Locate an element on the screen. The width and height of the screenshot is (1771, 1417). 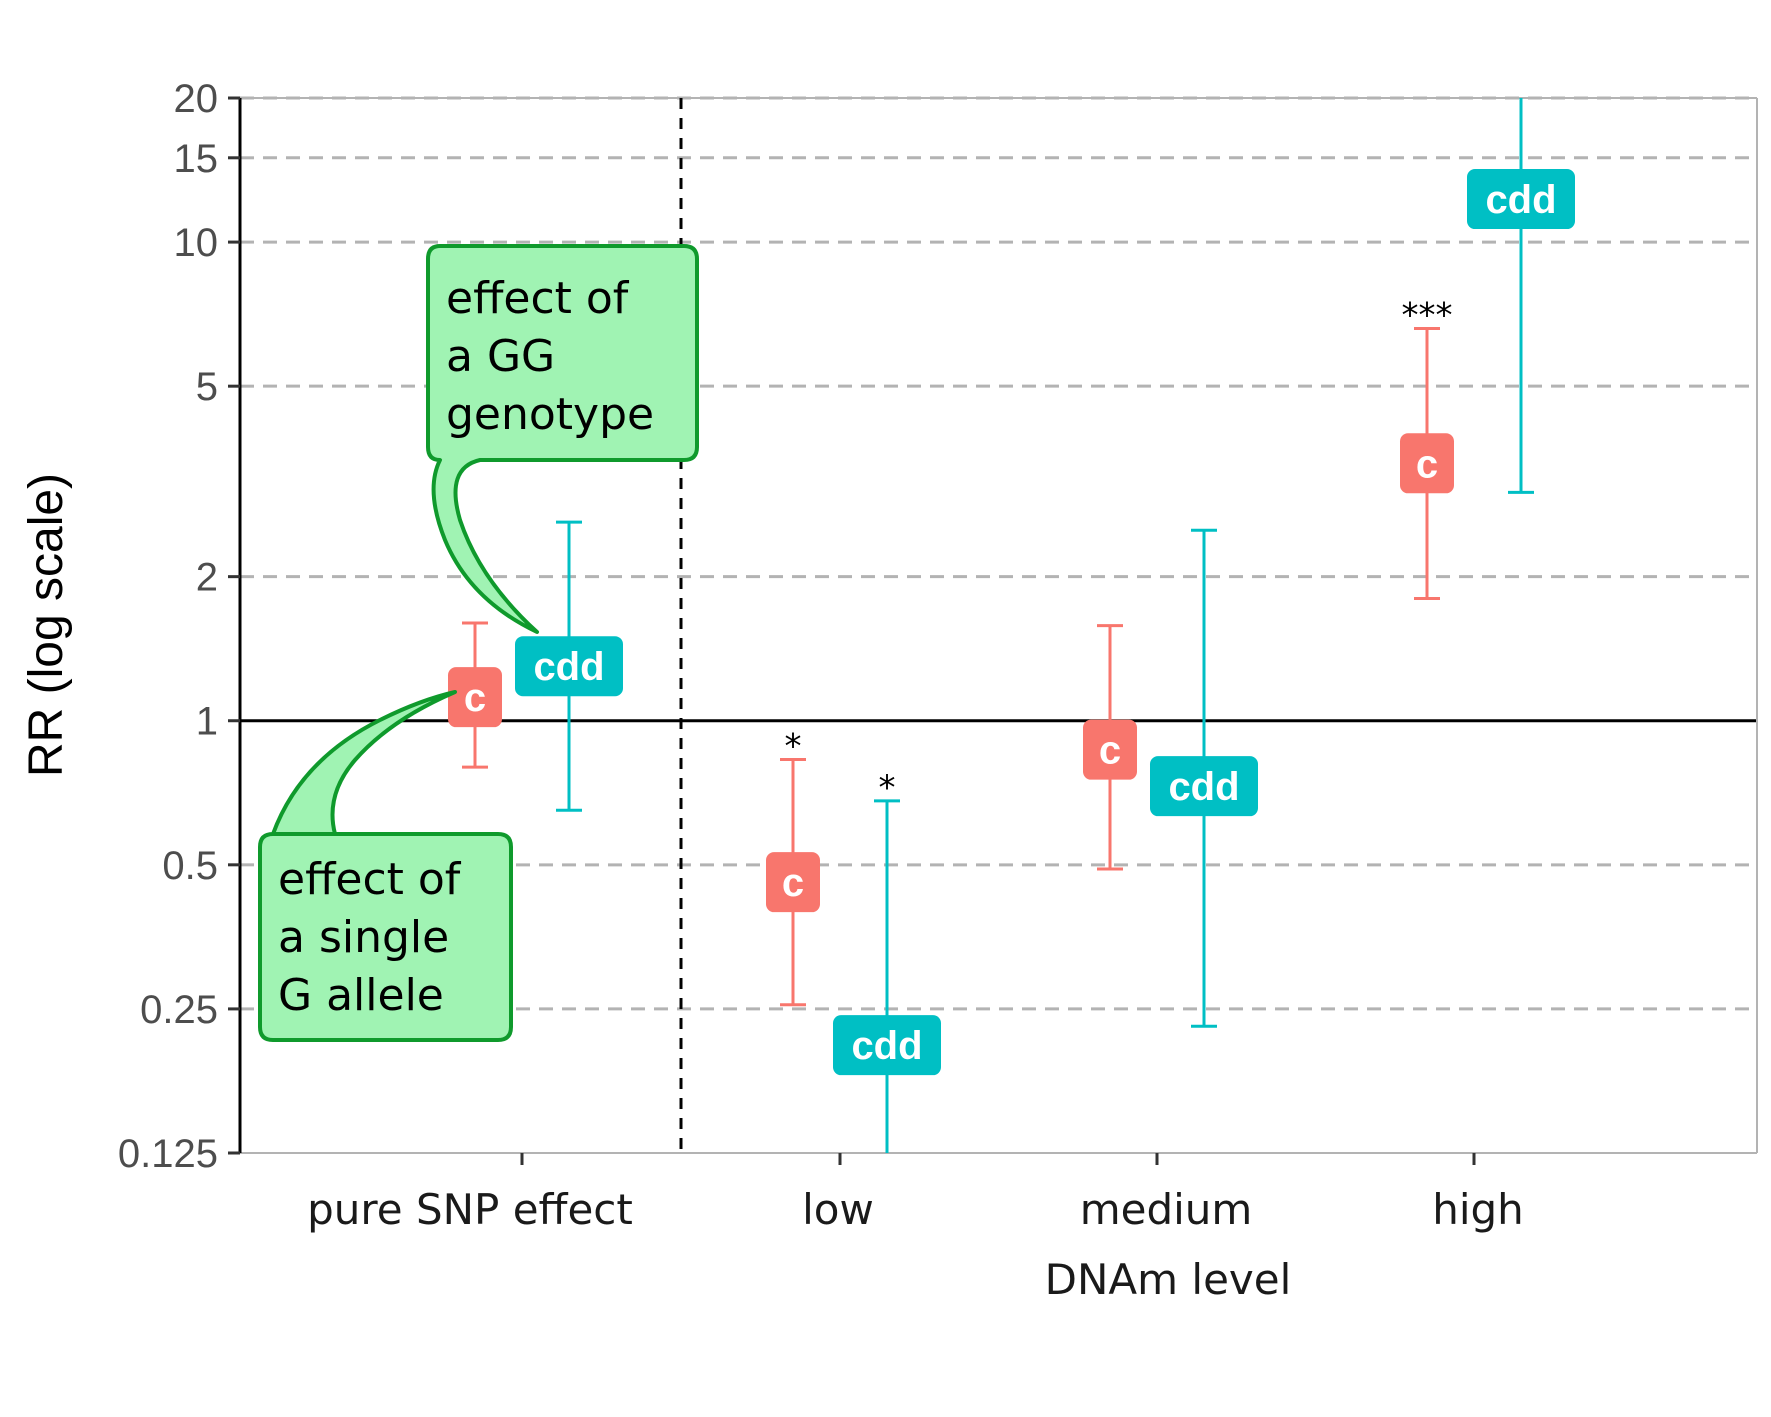
x-axis-title: DNAm level is located at coordinates (1168, 1279).